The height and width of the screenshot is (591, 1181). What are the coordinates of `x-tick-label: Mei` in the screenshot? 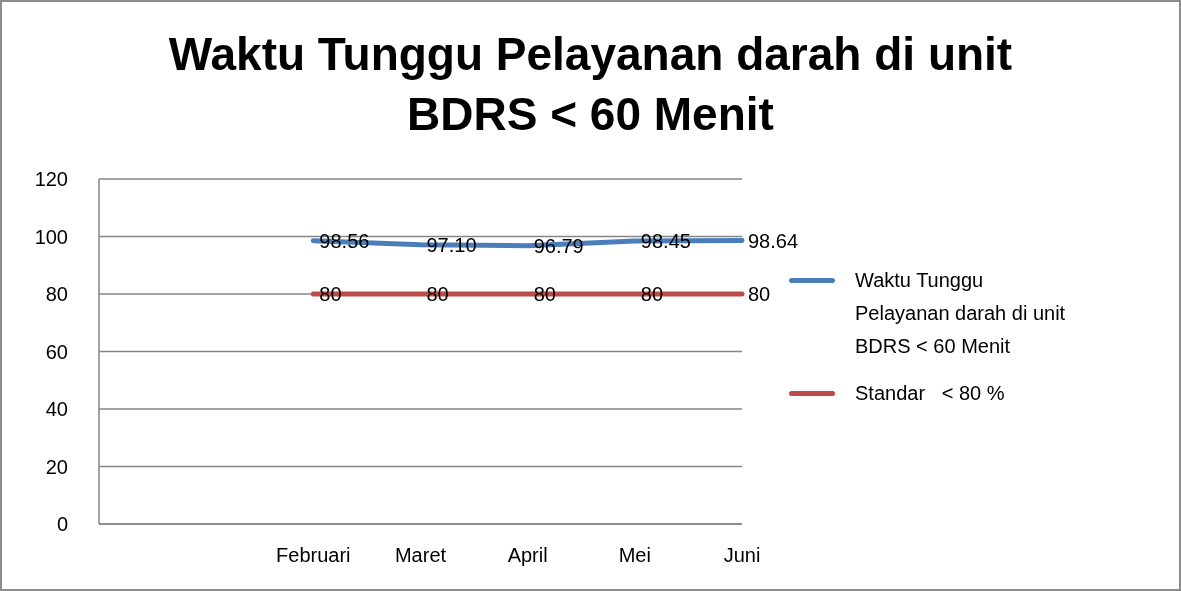 It's located at (634, 555).